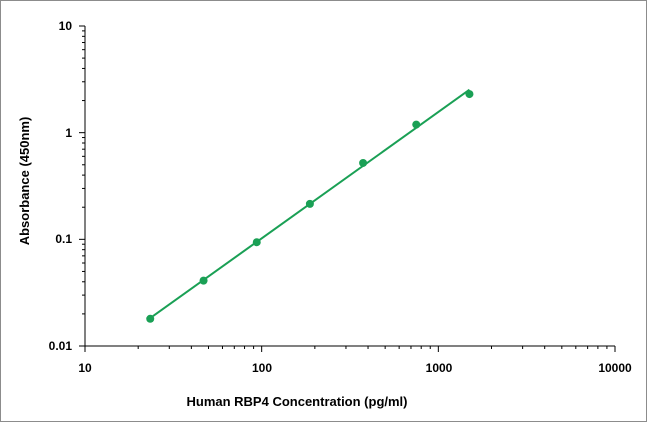 Image resolution: width=647 pixels, height=422 pixels. Describe the element at coordinates (439, 368) in the screenshot. I see `x-tick-label: 1000` at that location.